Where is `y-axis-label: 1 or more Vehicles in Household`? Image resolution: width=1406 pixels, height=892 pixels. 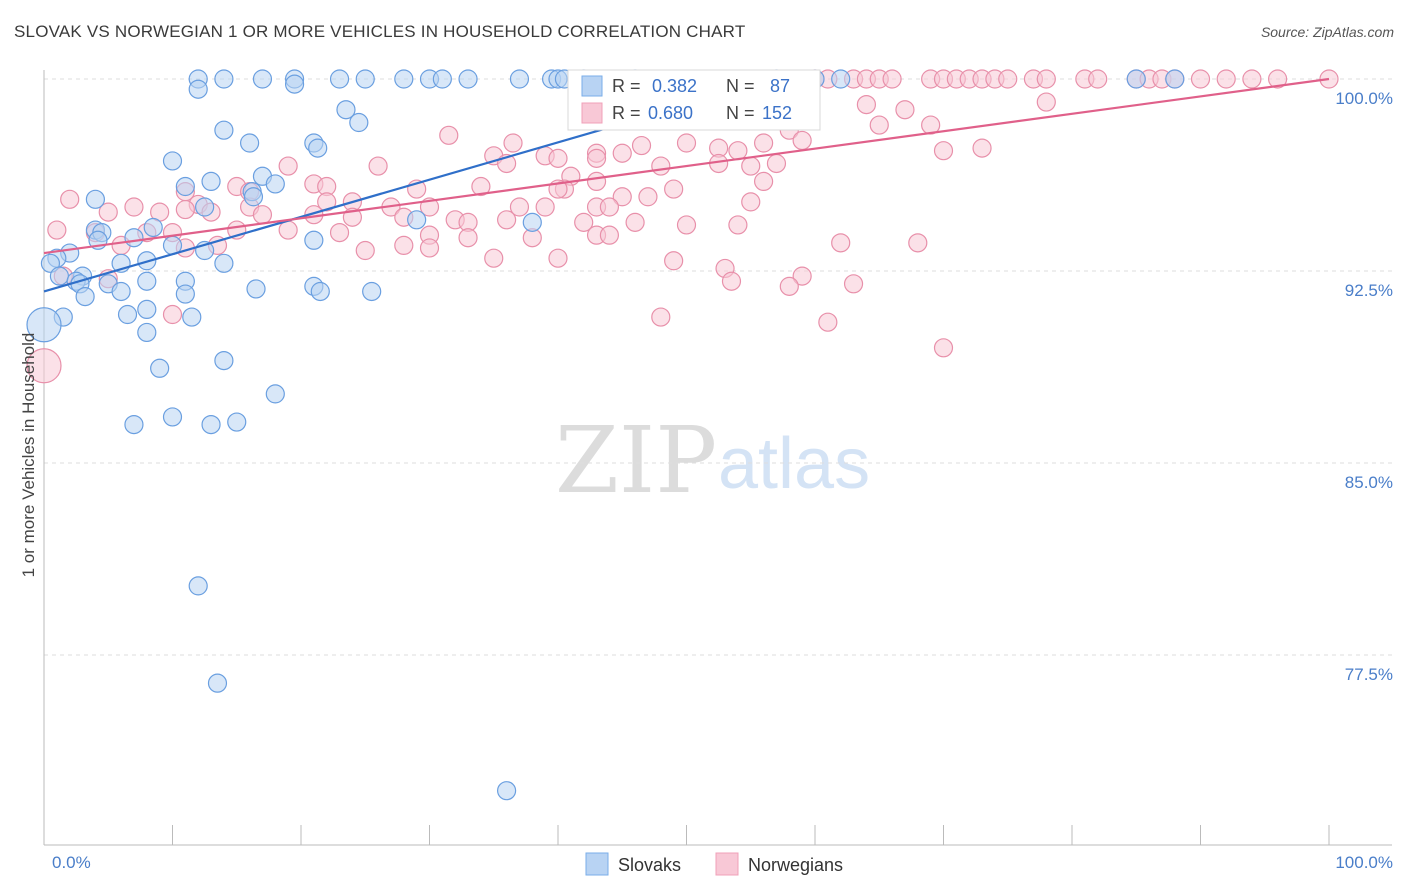
y-axis-label: 1 or more Vehicles in Household is located at coordinates (28, 455).